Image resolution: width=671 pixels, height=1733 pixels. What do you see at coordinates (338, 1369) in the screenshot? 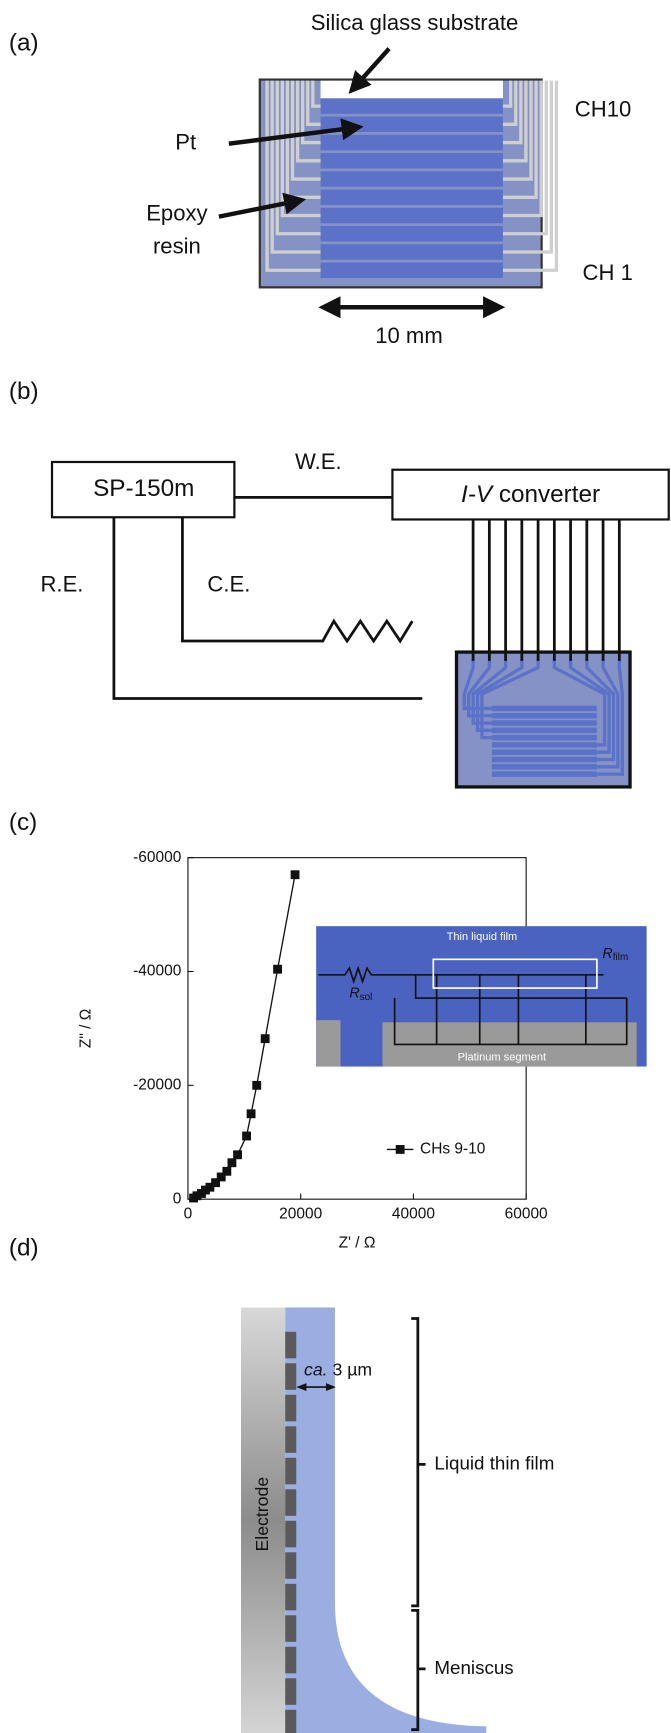
I see `thickness-label: ca. 3 µm` at bounding box center [338, 1369].